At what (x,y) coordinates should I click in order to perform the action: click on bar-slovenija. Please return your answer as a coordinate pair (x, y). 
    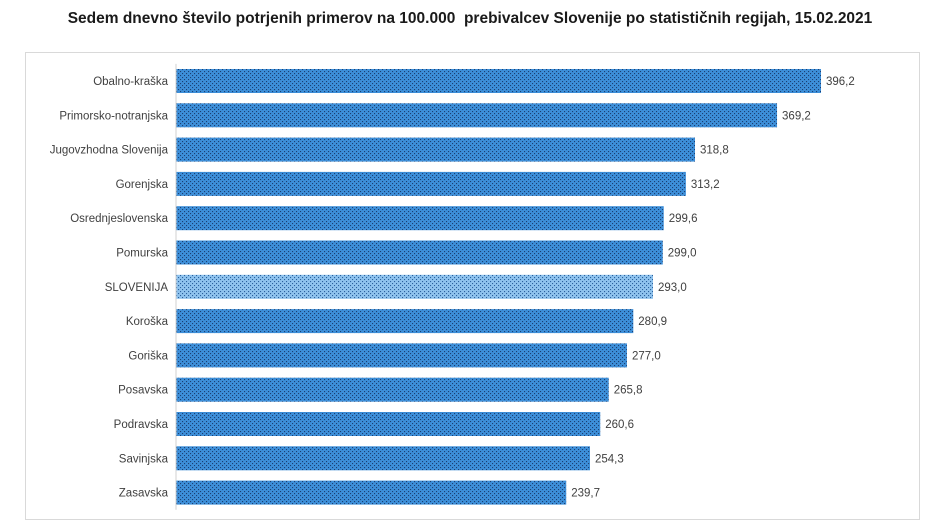
    Looking at the image, I should click on (414, 286).